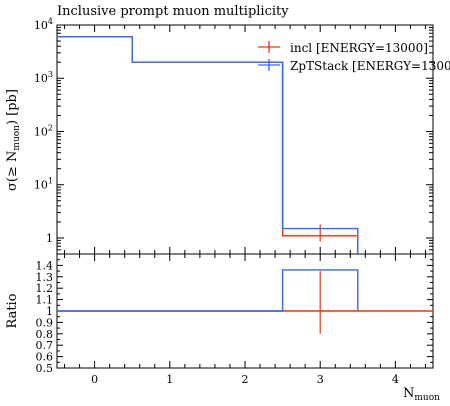 The width and height of the screenshot is (450, 406). I want to click on y-tick-label: 10⁴, so click(43, 24).